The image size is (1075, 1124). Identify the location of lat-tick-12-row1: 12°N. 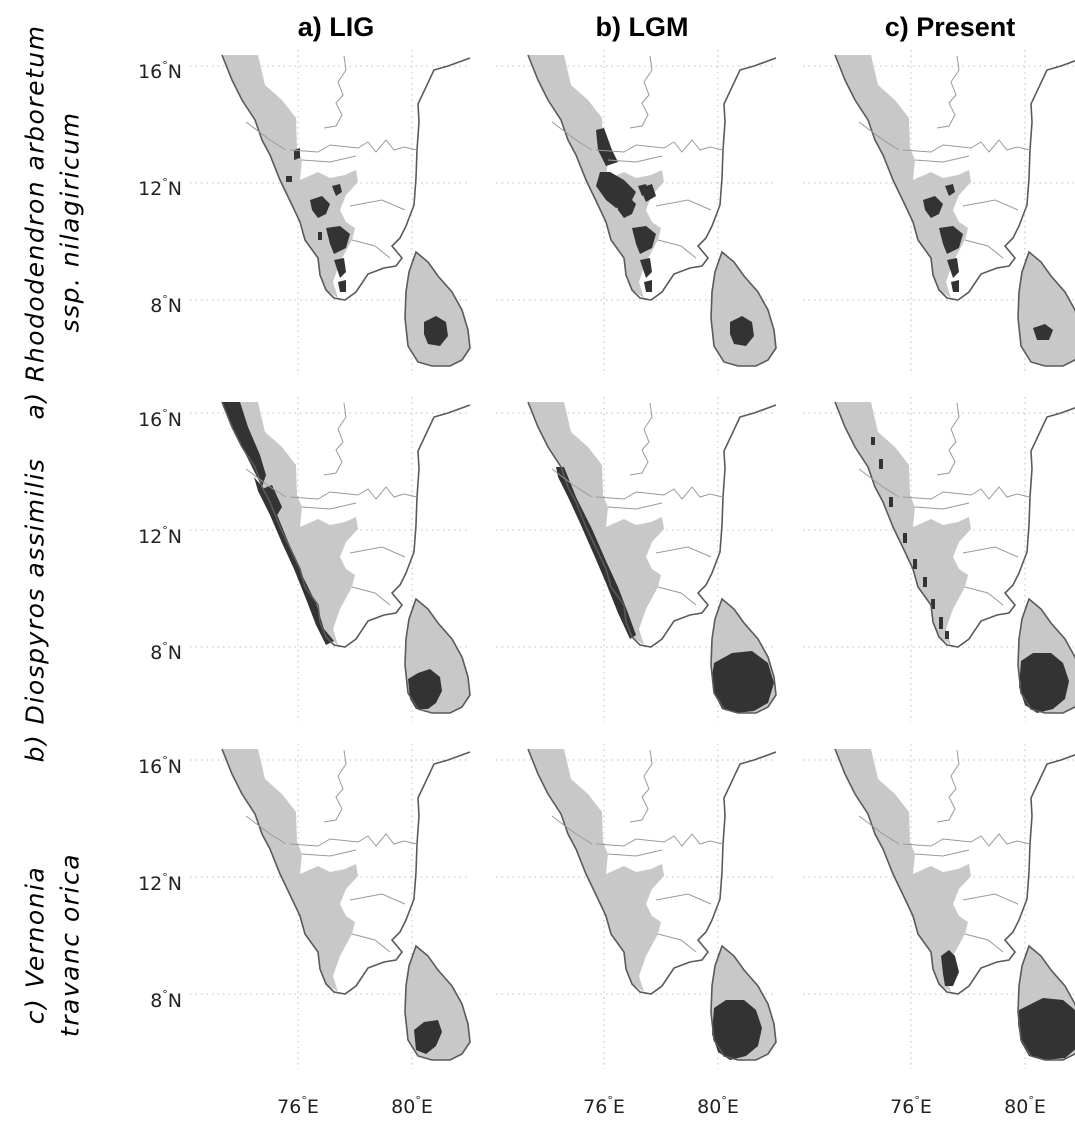
(160, 188).